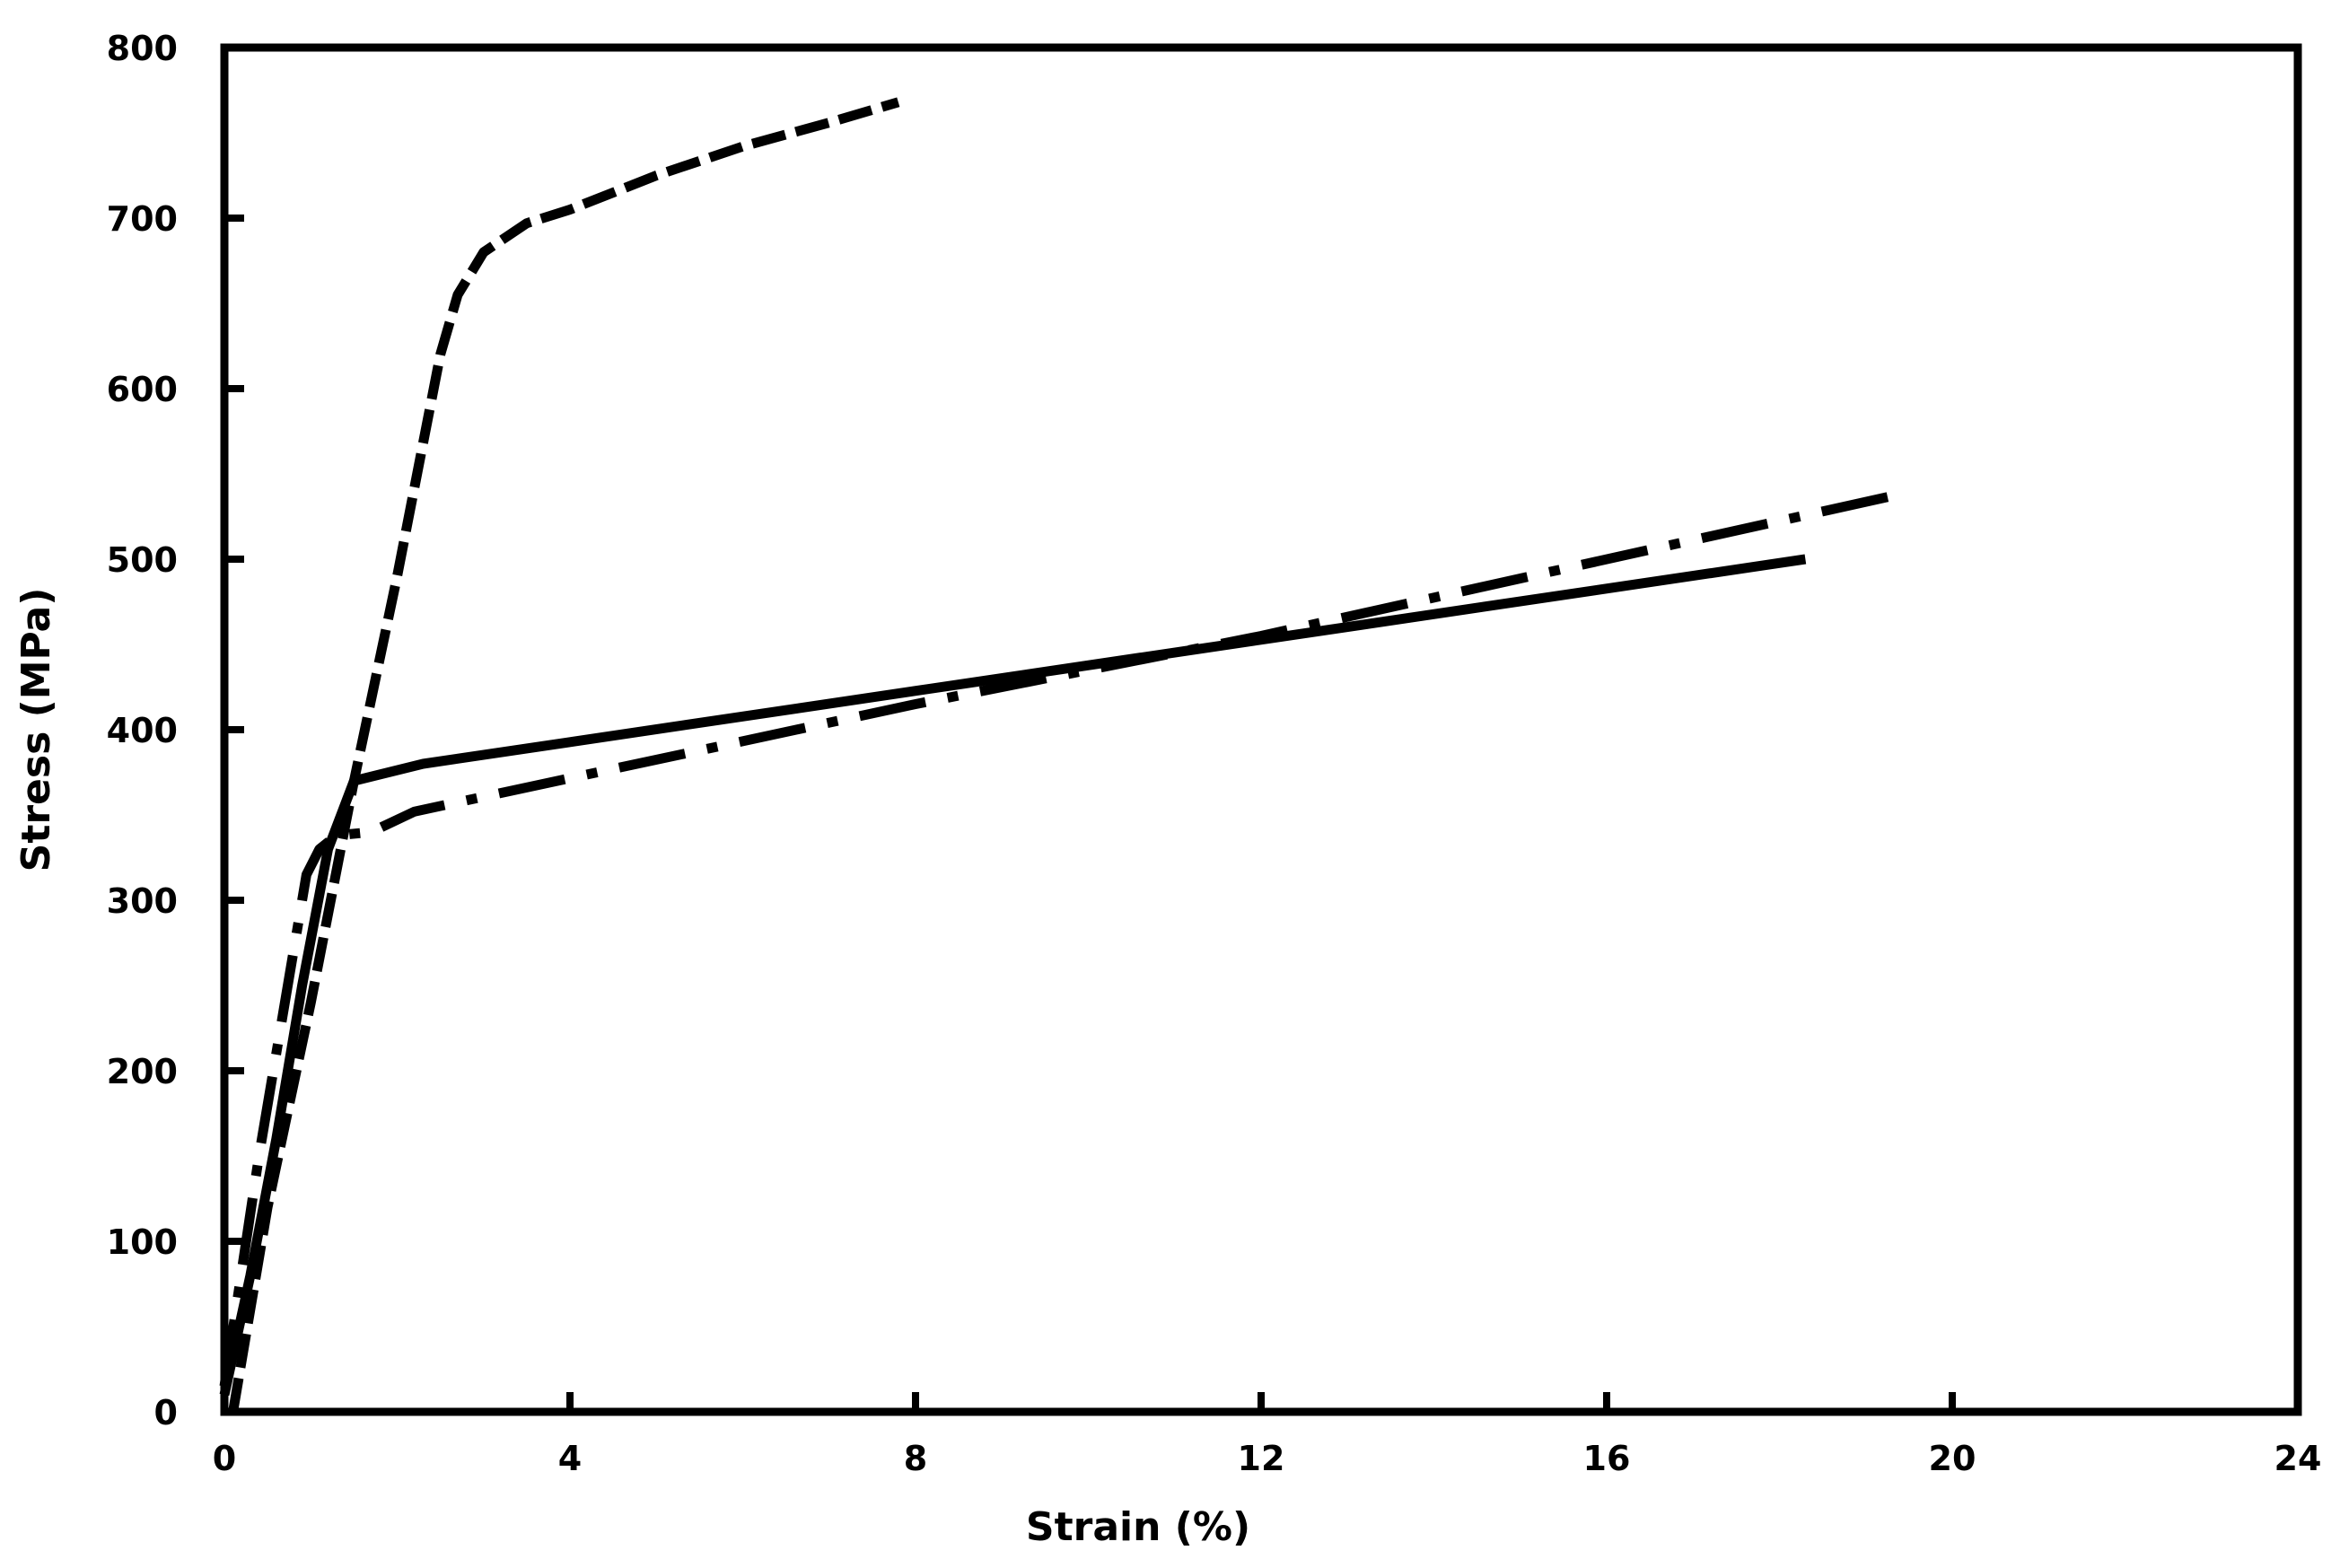  What do you see at coordinates (36, 730) in the screenshot?
I see `y-axis-title: Stress (MPa)` at bounding box center [36, 730].